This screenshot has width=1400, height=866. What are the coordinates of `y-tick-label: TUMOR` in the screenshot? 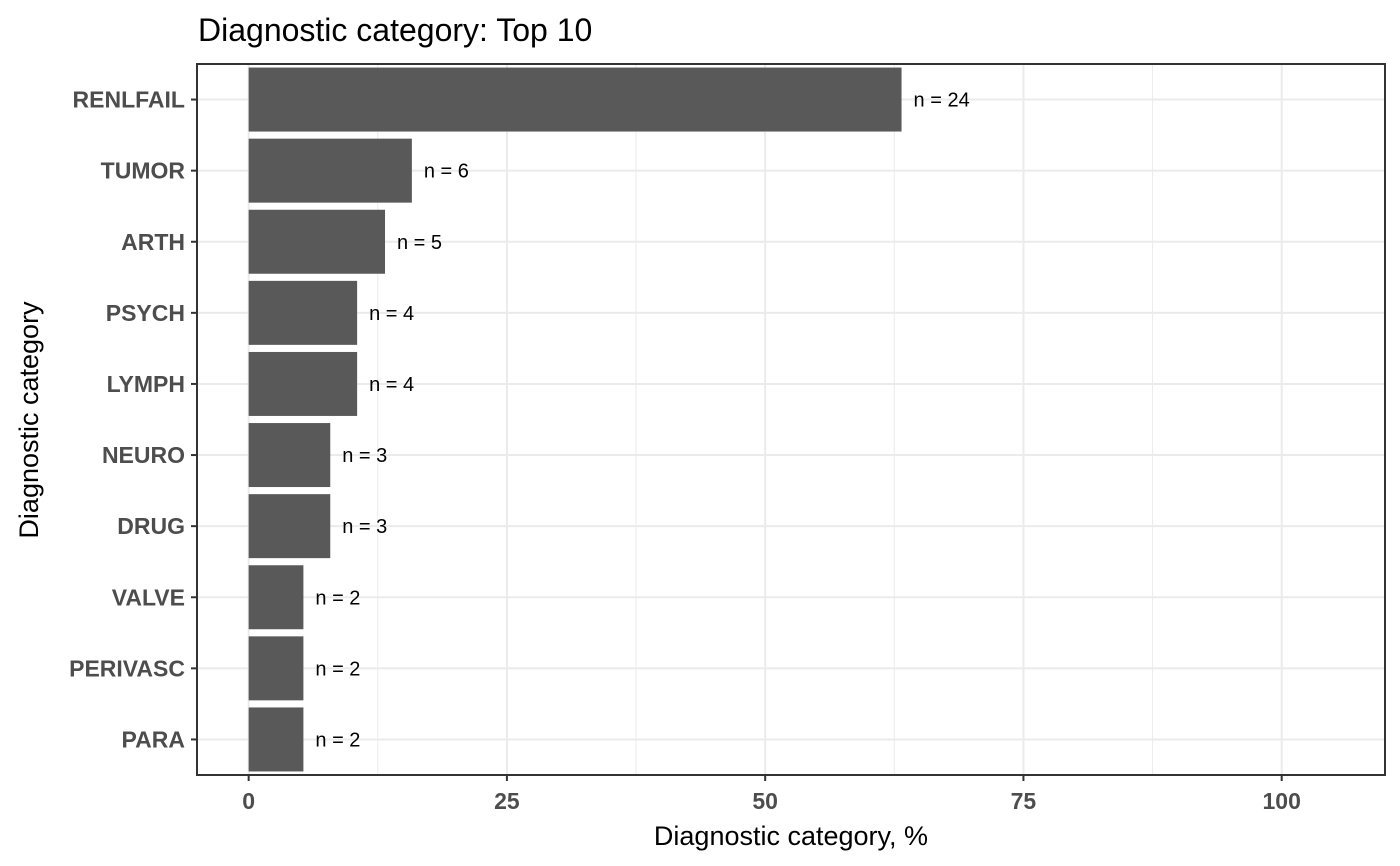 It's located at (143, 171).